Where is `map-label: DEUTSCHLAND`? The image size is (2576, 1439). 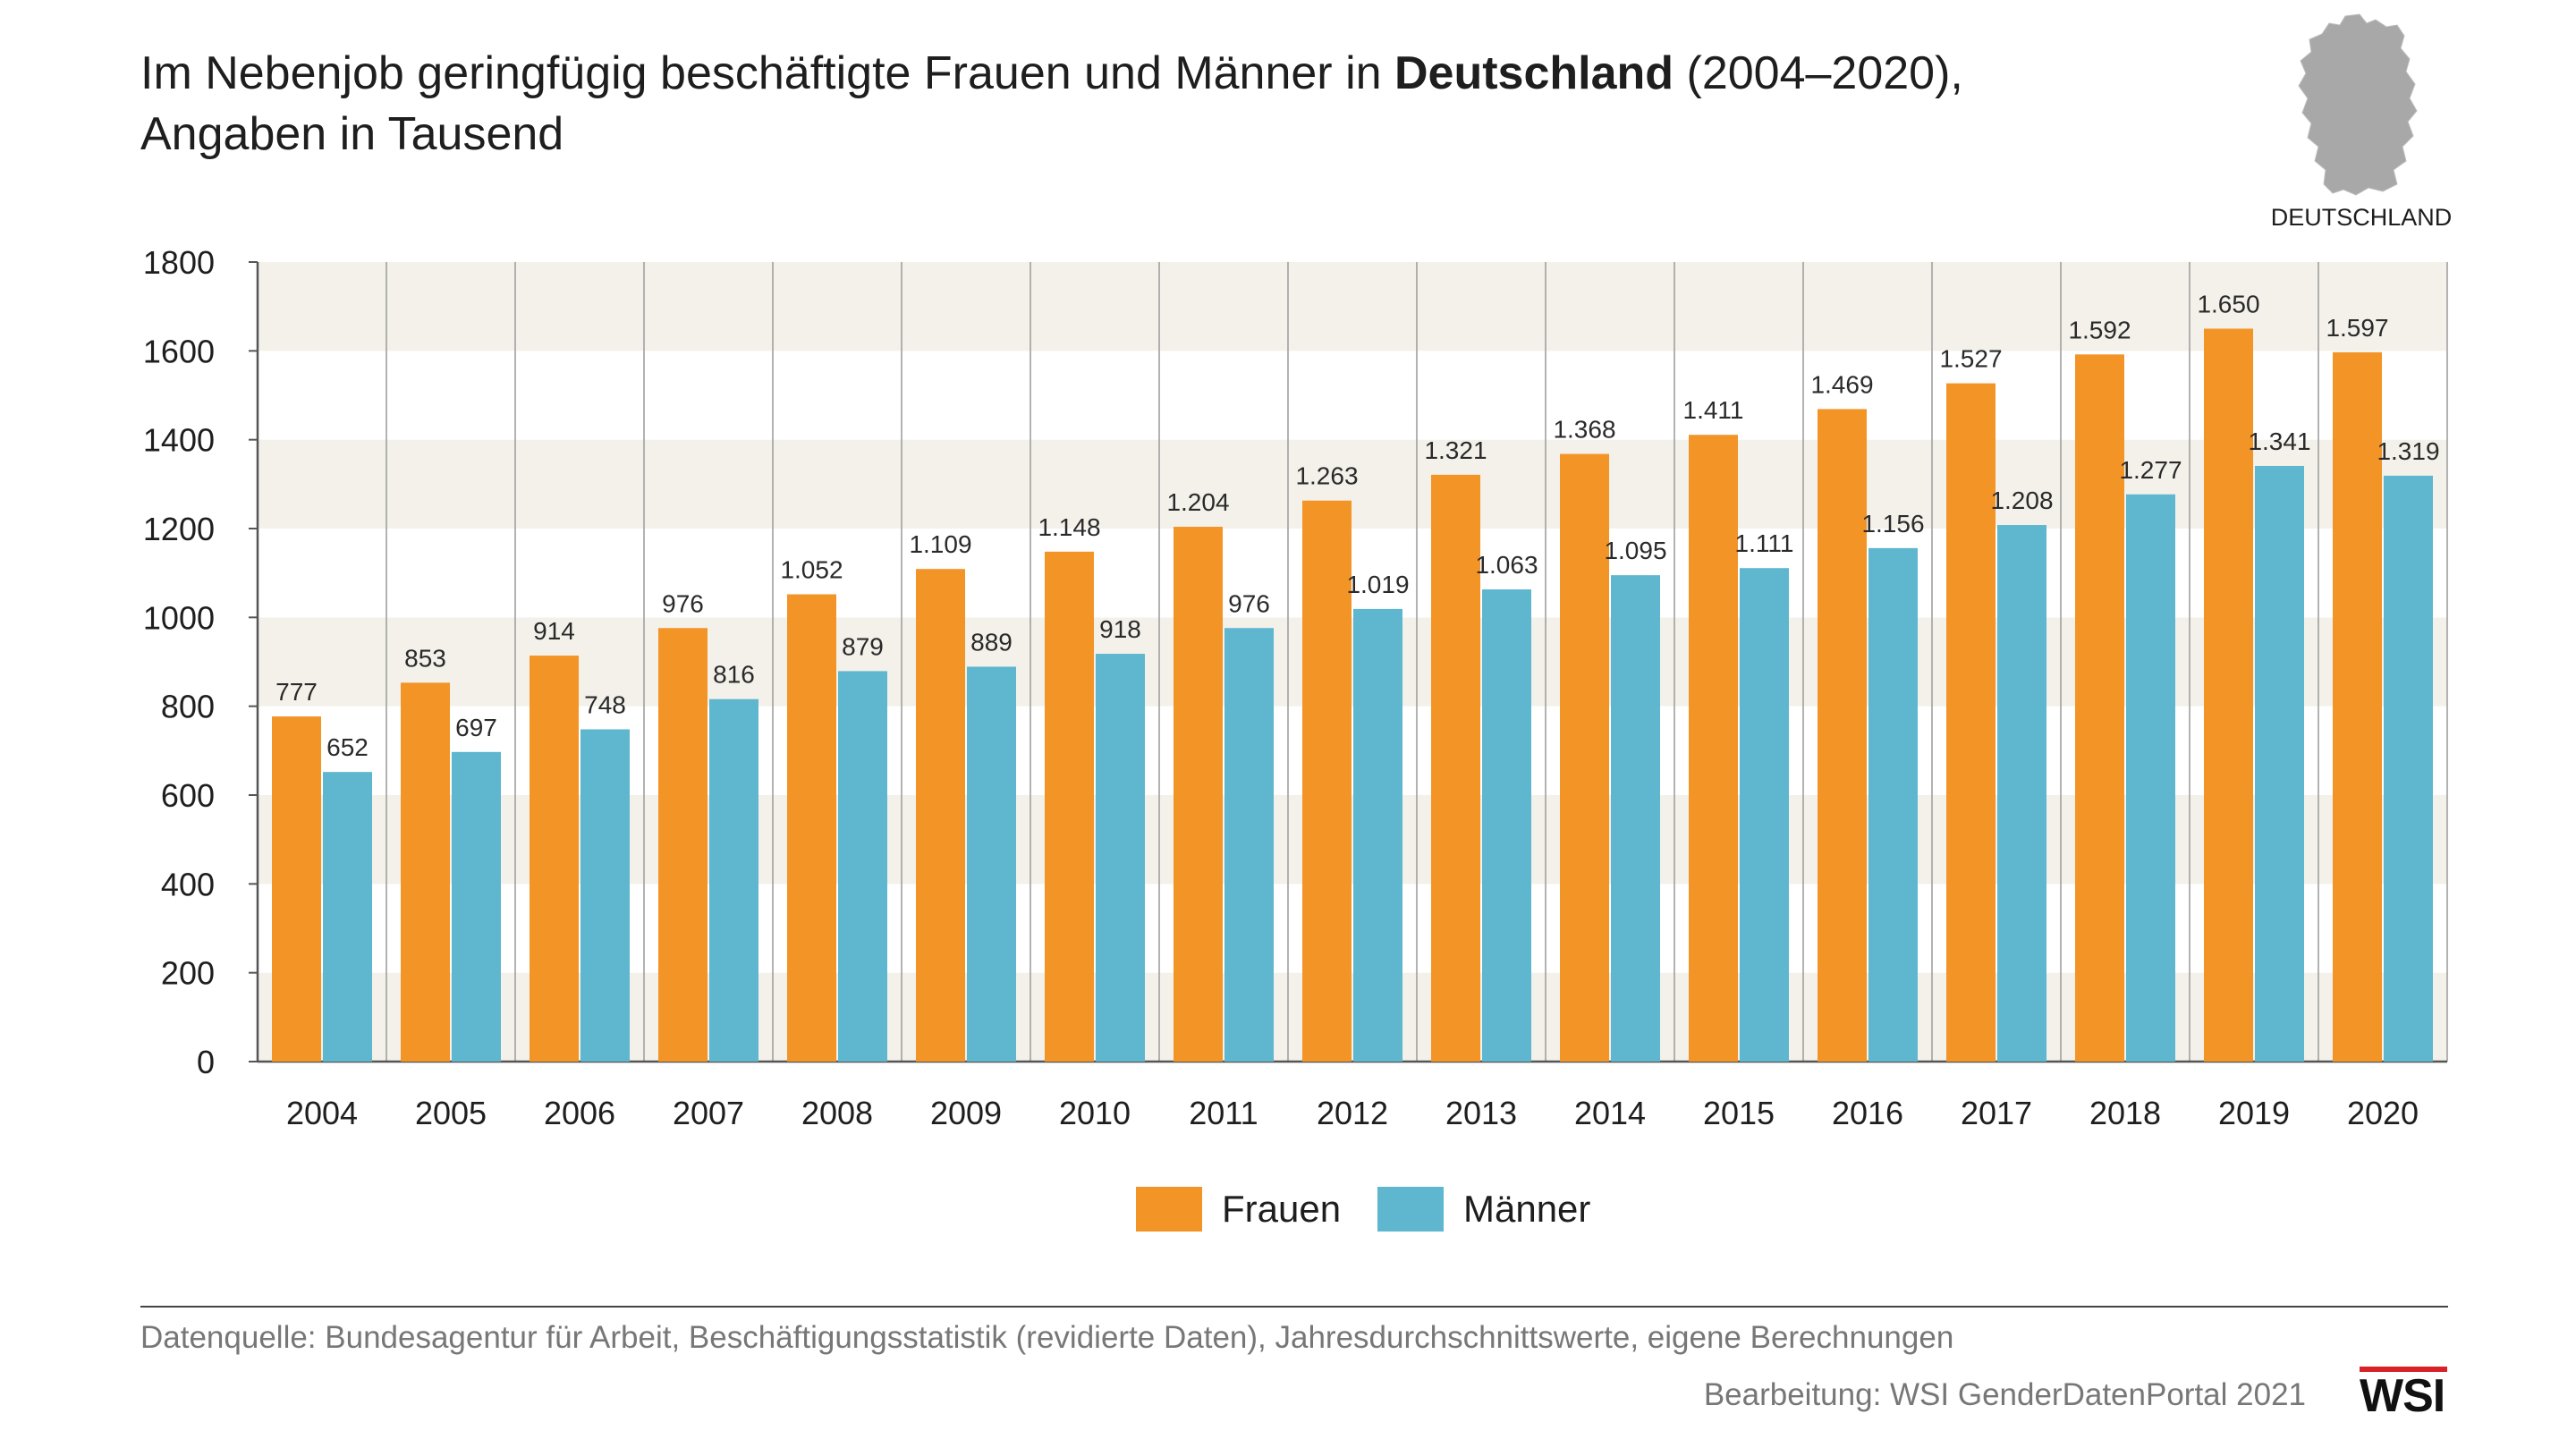
map-label: DEUTSCHLAND is located at coordinates (2361, 218).